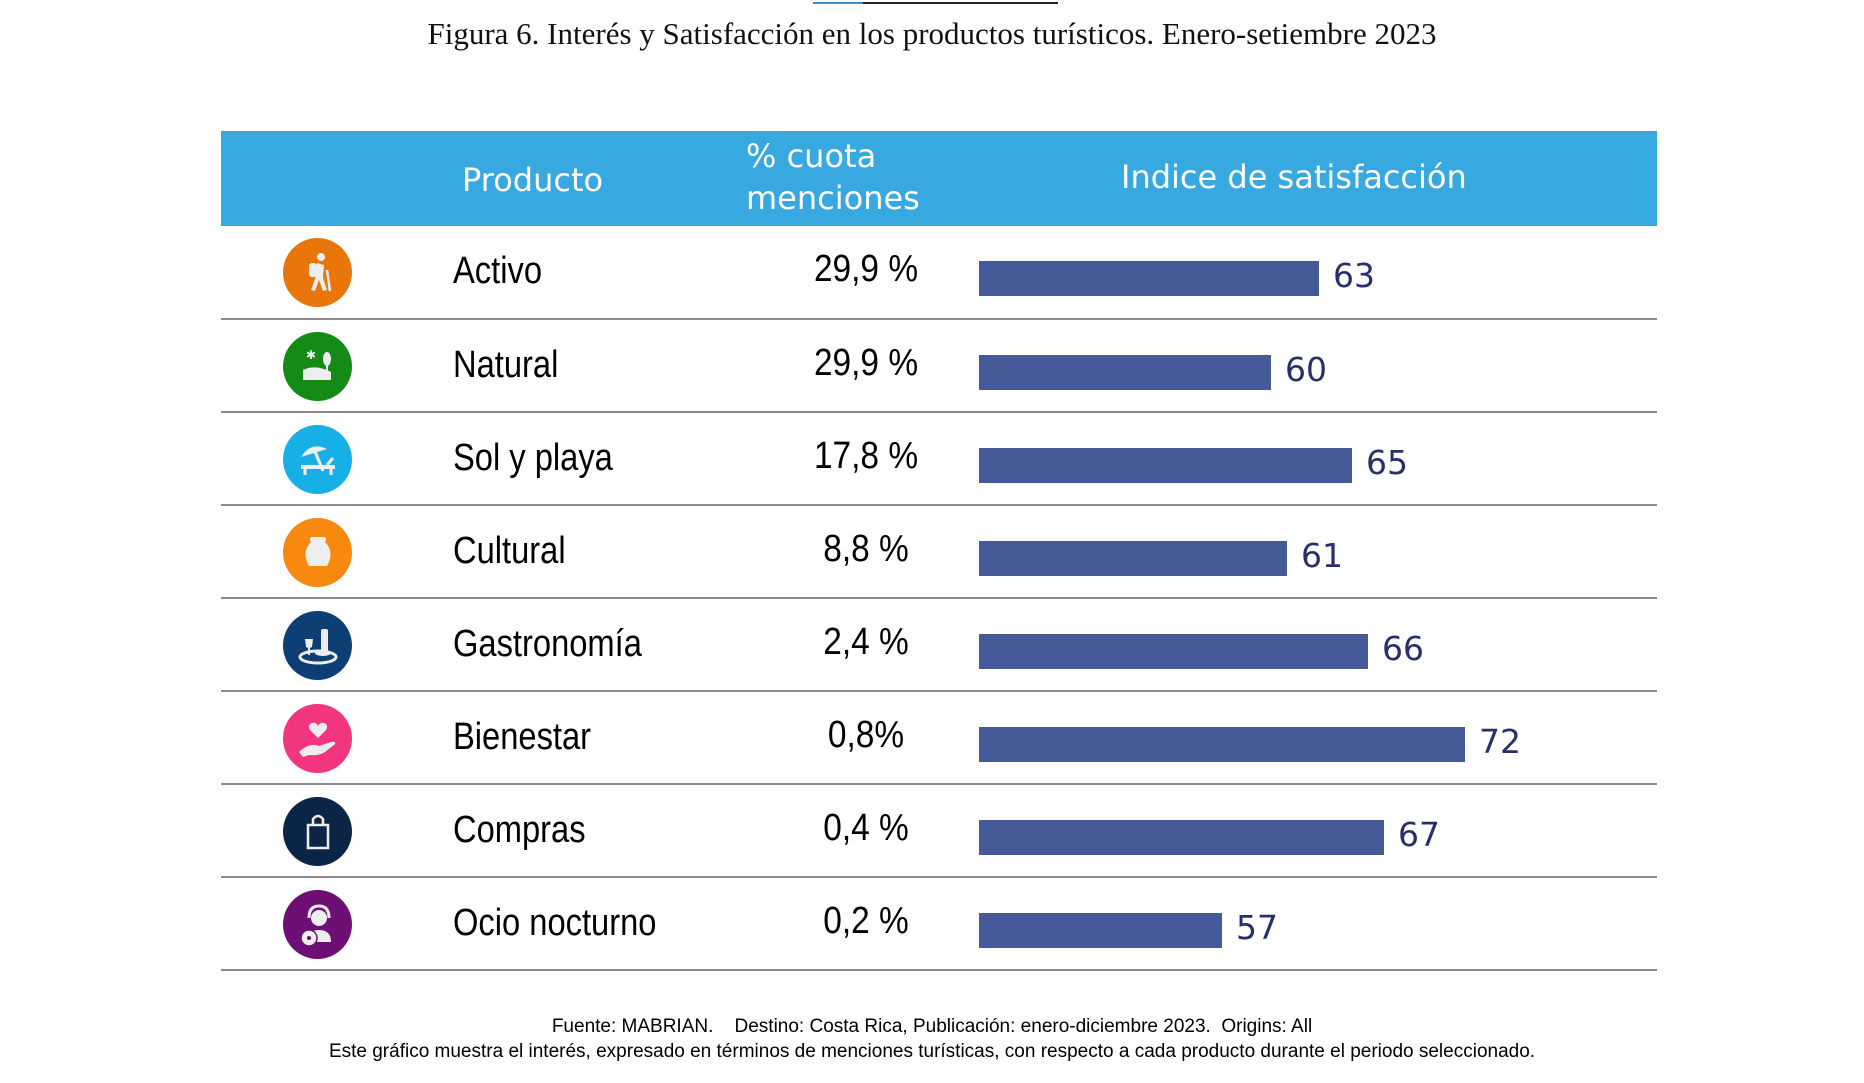  I want to click on table-row: Bienestar 0,8% 72, so click(939, 738).